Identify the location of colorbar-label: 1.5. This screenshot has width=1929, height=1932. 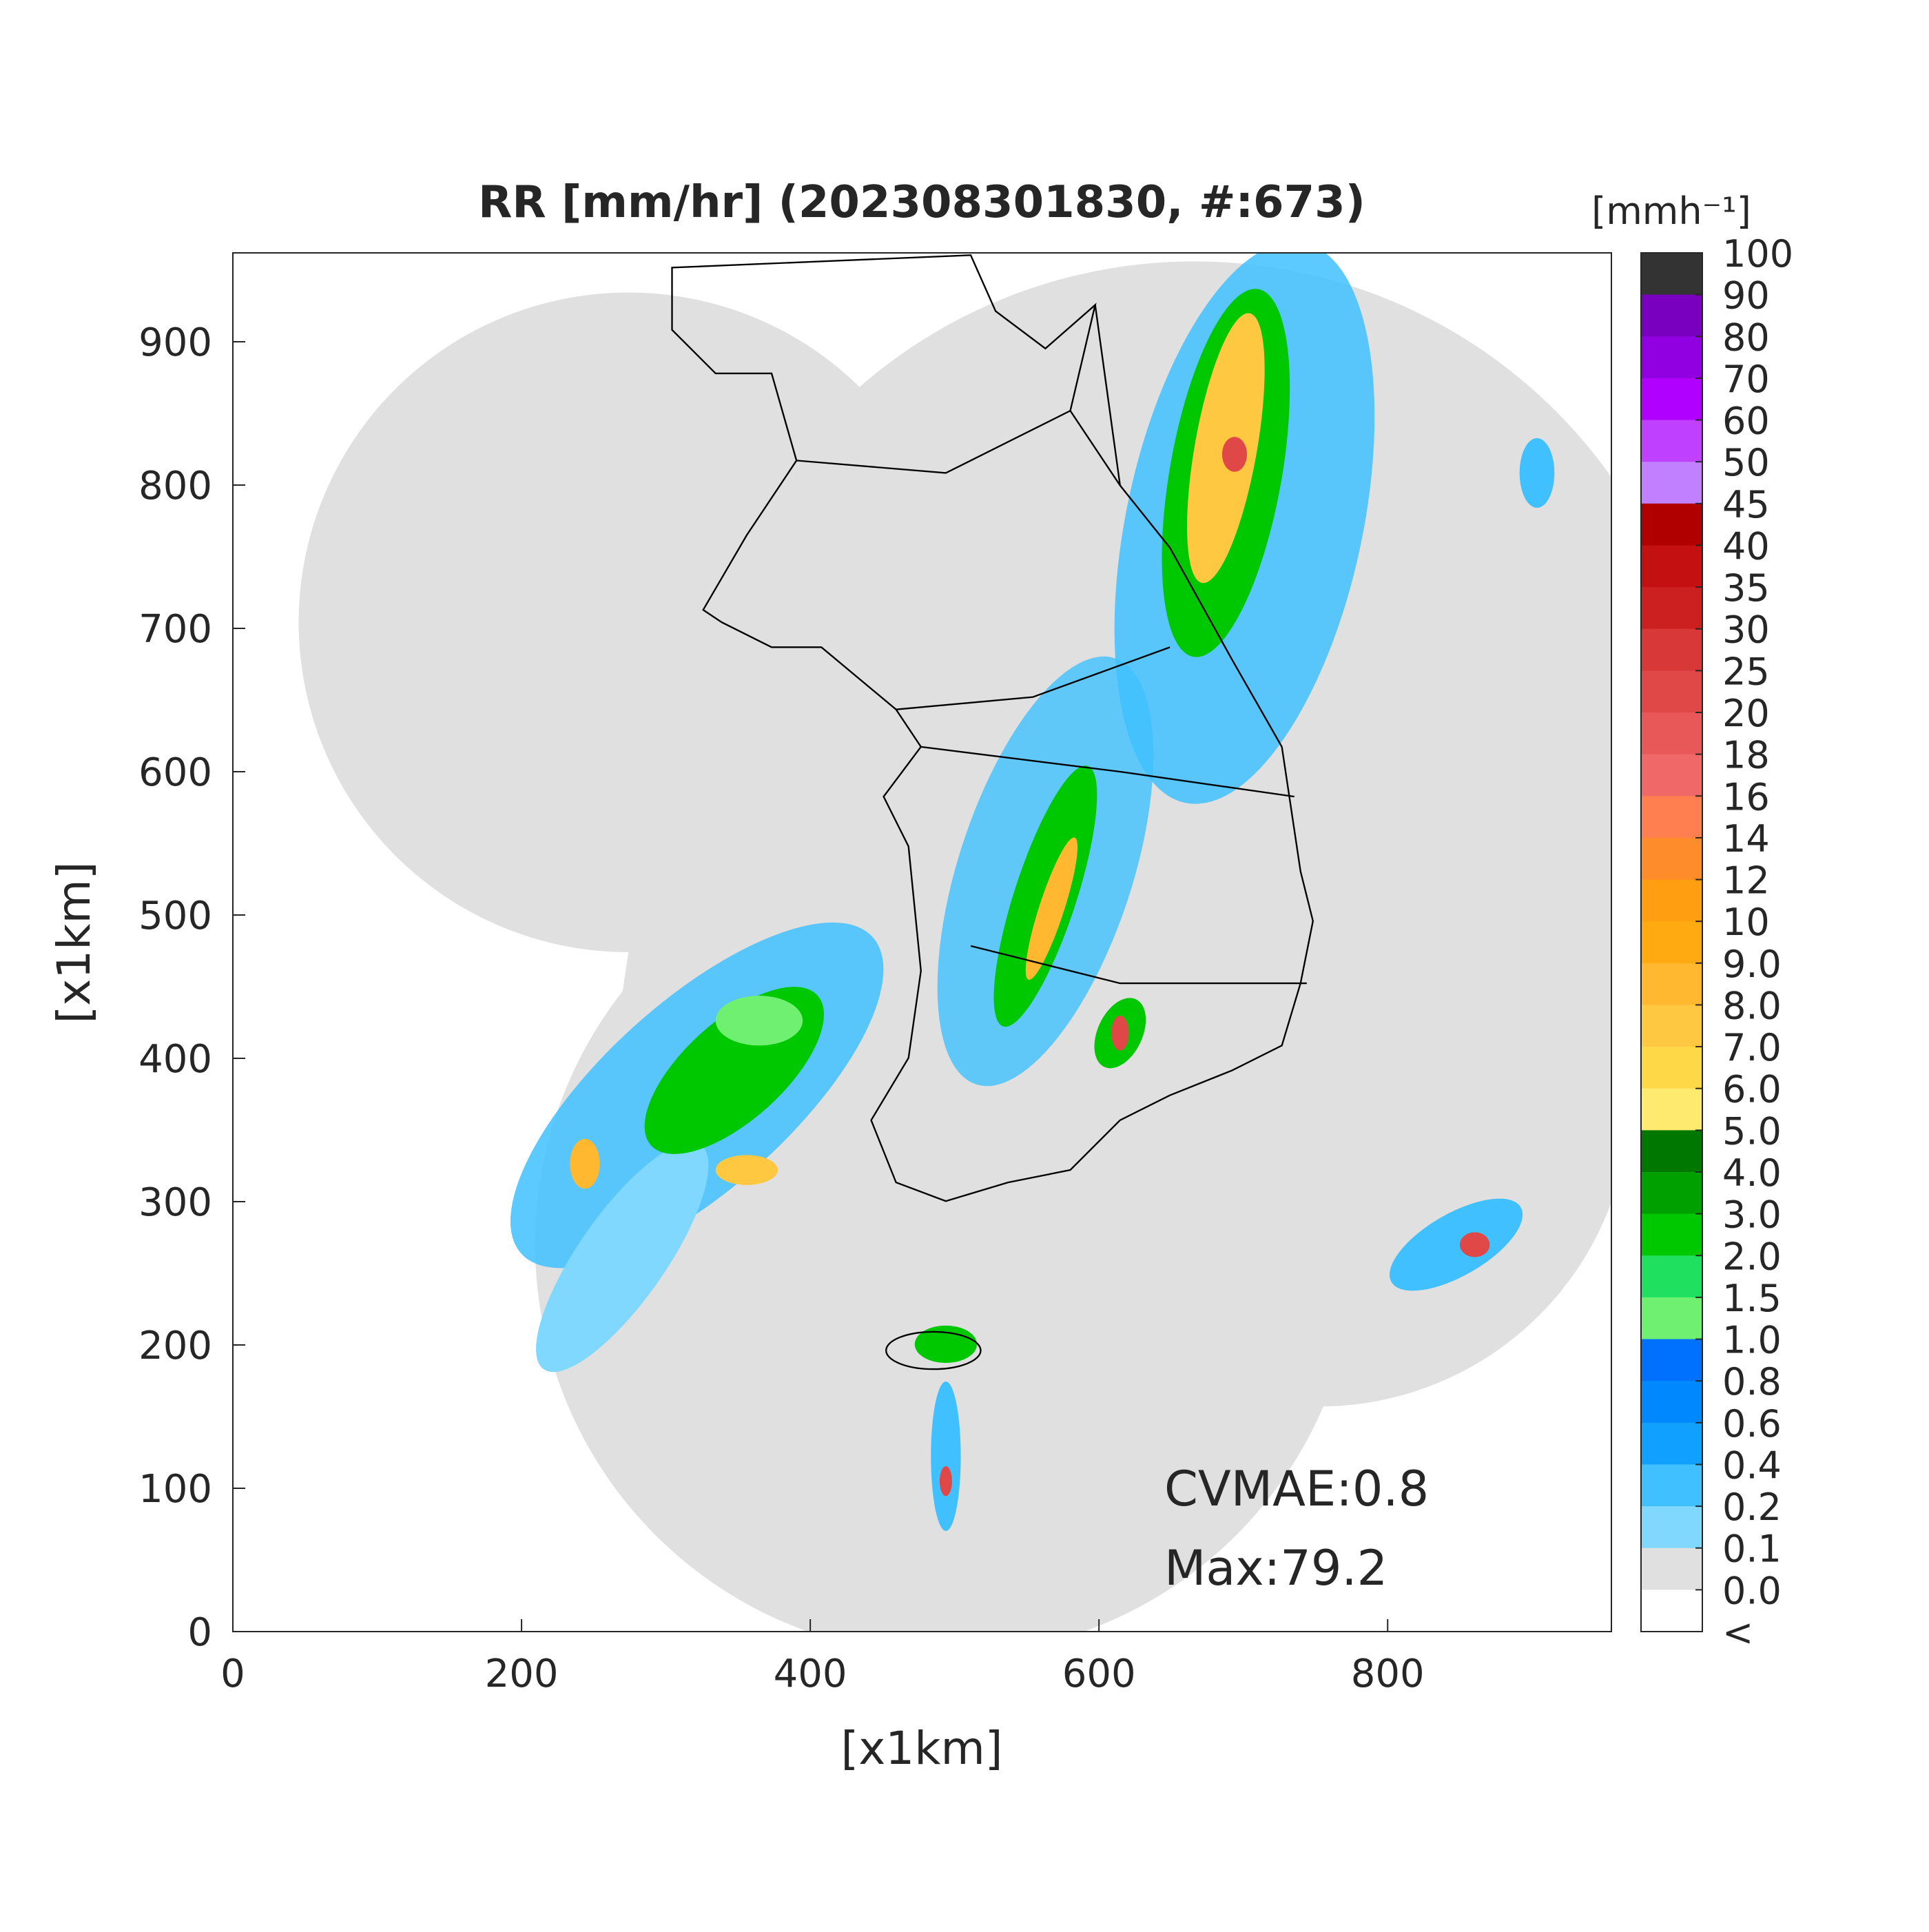
(1752, 1298).